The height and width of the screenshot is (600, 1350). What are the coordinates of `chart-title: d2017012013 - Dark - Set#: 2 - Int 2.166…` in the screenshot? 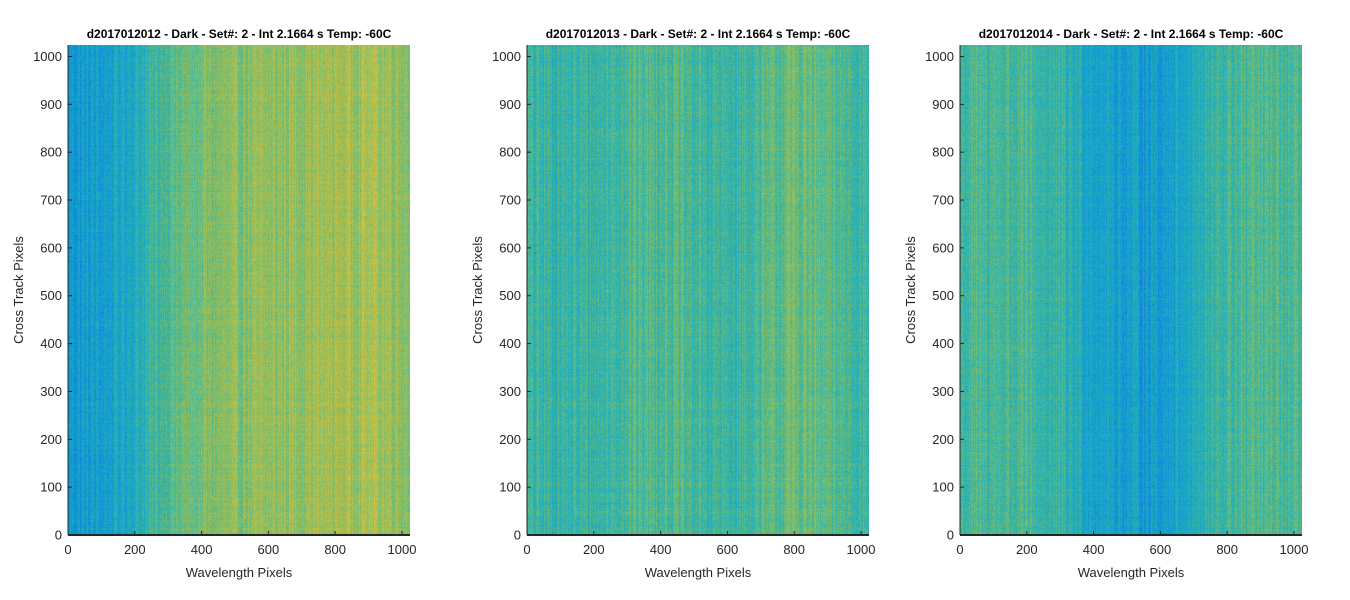 It's located at (698, 34).